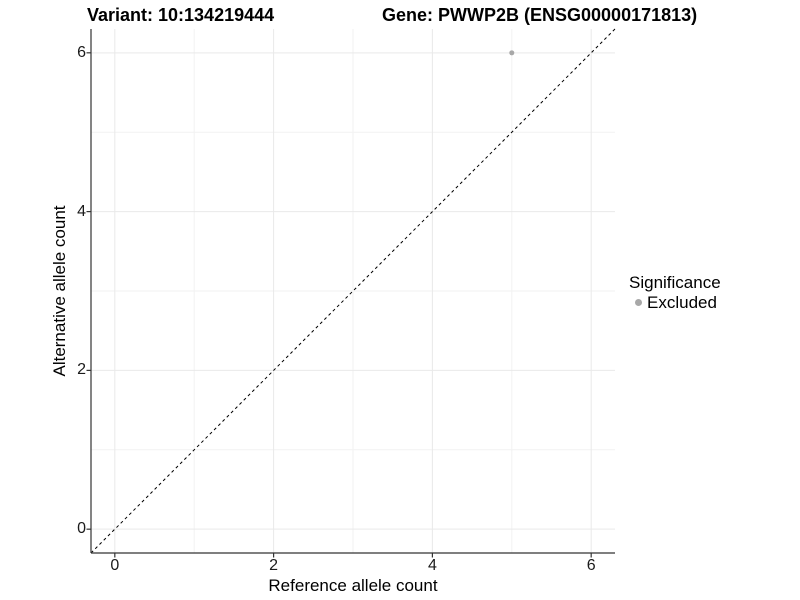  What do you see at coordinates (81, 370) in the screenshot?
I see `y-tick-label: 2` at bounding box center [81, 370].